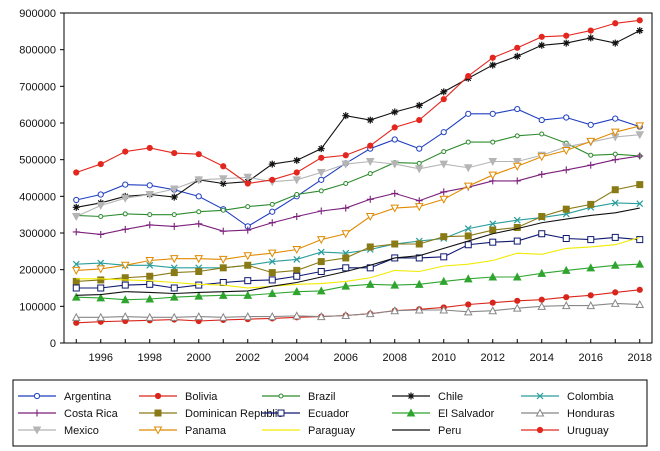  What do you see at coordinates (37, 234) in the screenshot?
I see `y-tick-label: 300000` at bounding box center [37, 234].